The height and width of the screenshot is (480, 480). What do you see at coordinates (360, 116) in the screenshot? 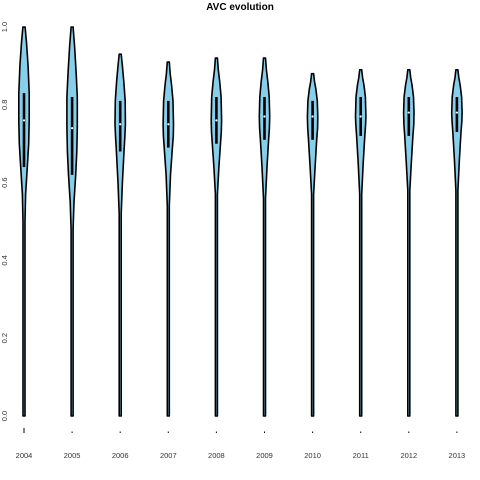
I see `violin-median-2011` at bounding box center [360, 116].